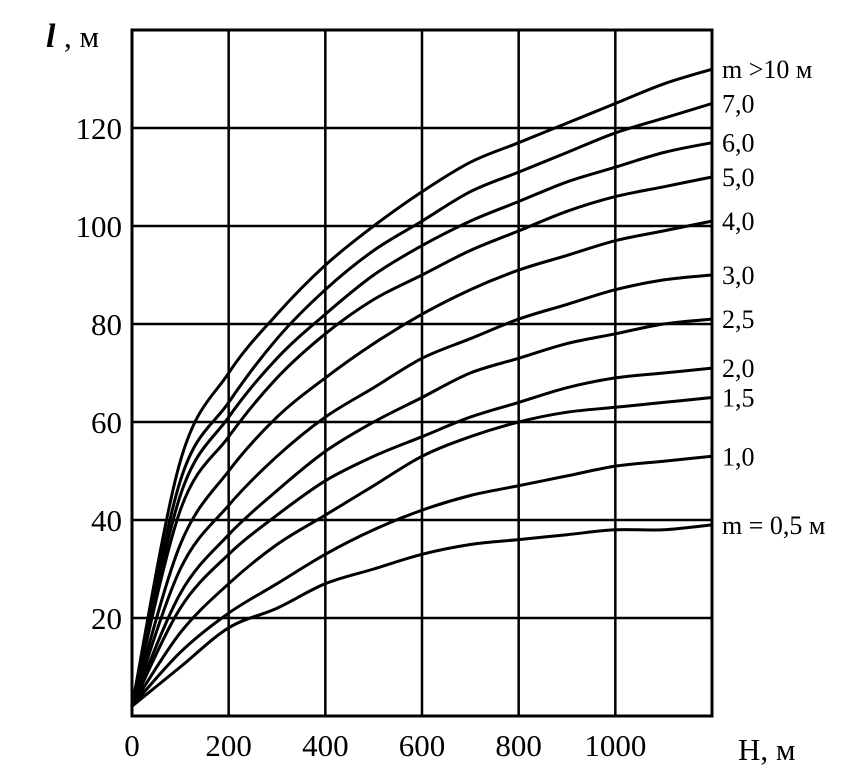 This screenshot has width=860, height=780. Describe the element at coordinates (738, 398) in the screenshot. I see `series-label: 1,5` at that location.